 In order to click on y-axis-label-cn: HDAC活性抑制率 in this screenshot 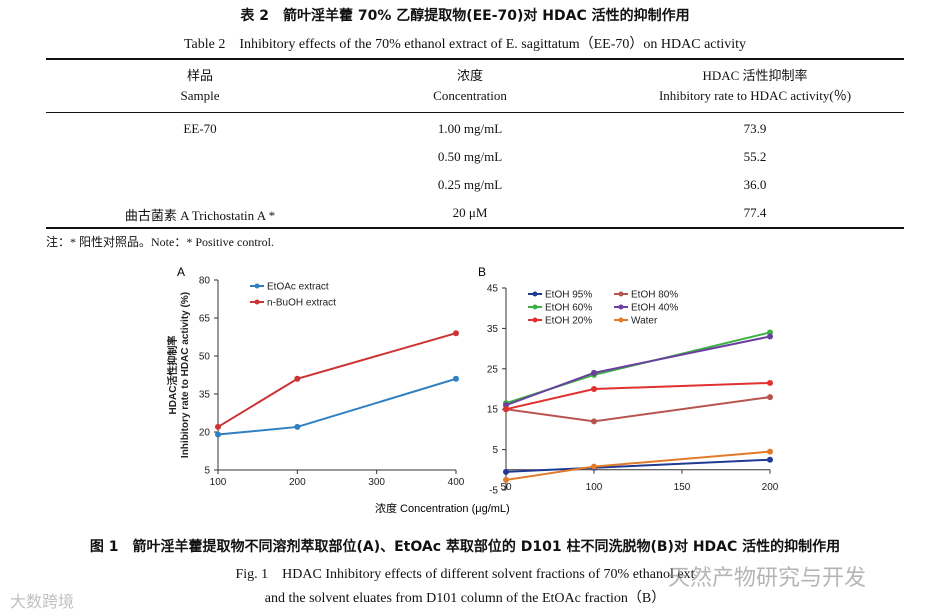, I will do `click(172, 375)`.